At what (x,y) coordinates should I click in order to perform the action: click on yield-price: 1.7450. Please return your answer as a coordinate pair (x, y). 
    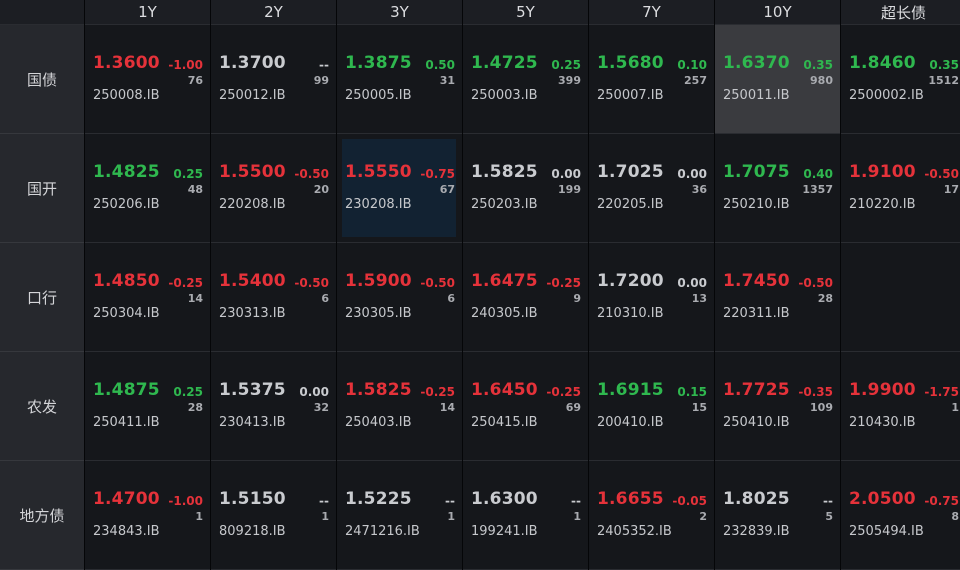
    Looking at the image, I should click on (756, 281).